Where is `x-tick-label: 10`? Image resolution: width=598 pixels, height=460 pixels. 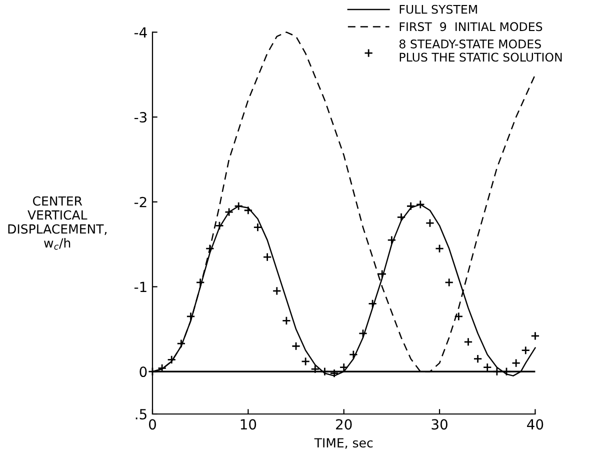
x-tick-label: 10 is located at coordinates (248, 424).